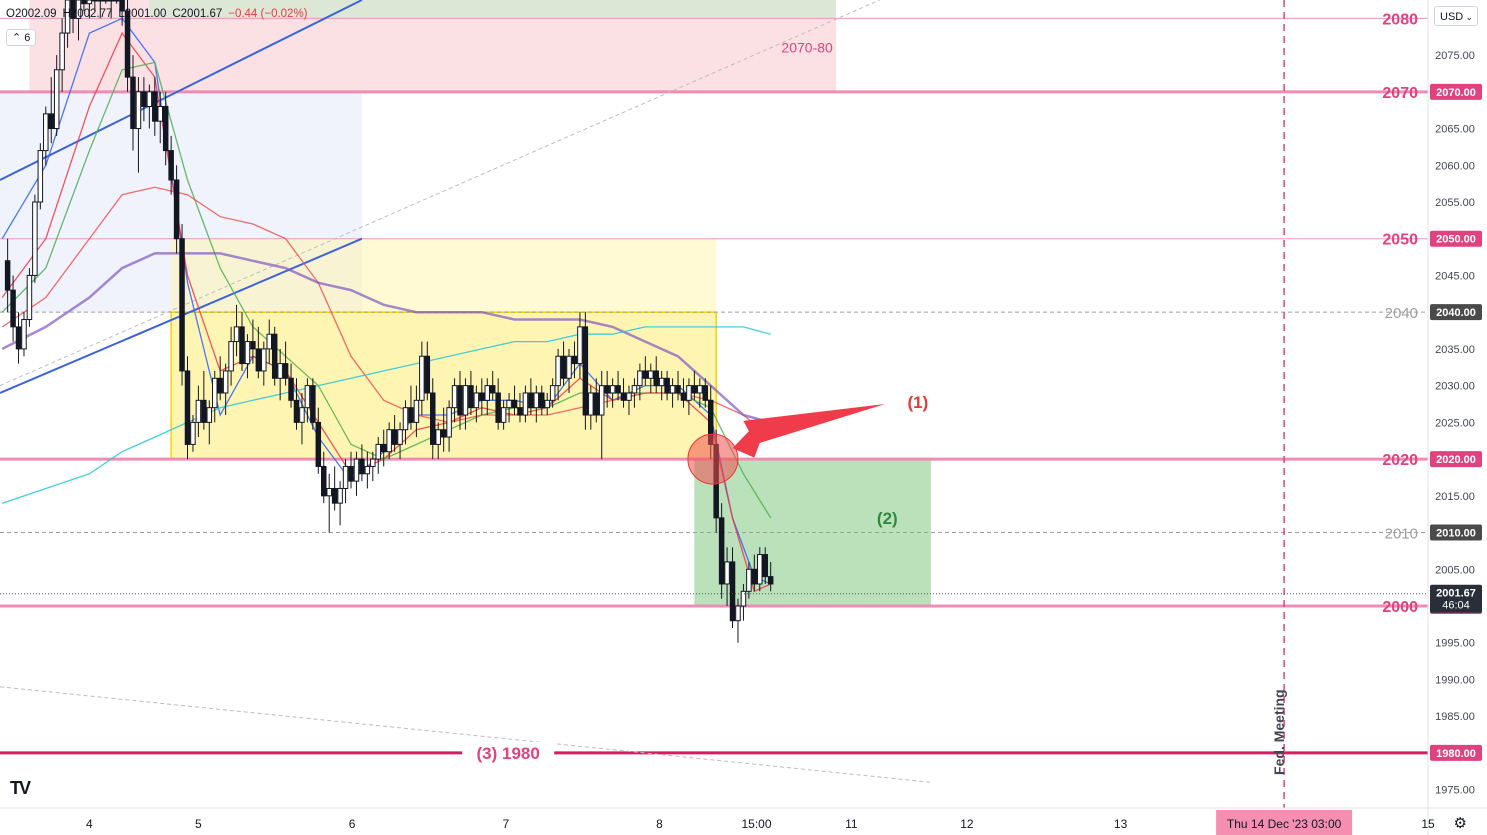 Image resolution: width=1487 pixels, height=835 pixels. I want to click on time-axis: 4 5 6 7 8 15:00 11 12 13 15 Thu 14 Dec '23 03:00, so click(743, 821).